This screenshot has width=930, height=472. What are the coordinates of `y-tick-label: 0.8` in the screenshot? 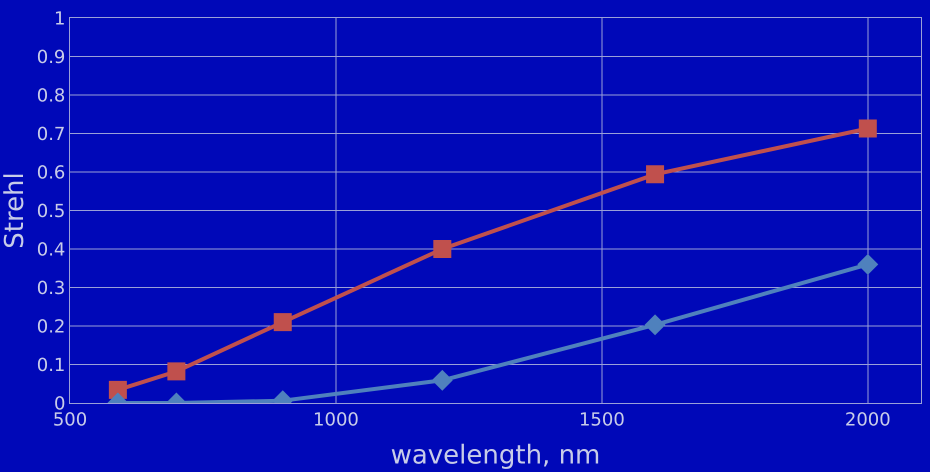 It's located at (51, 95).